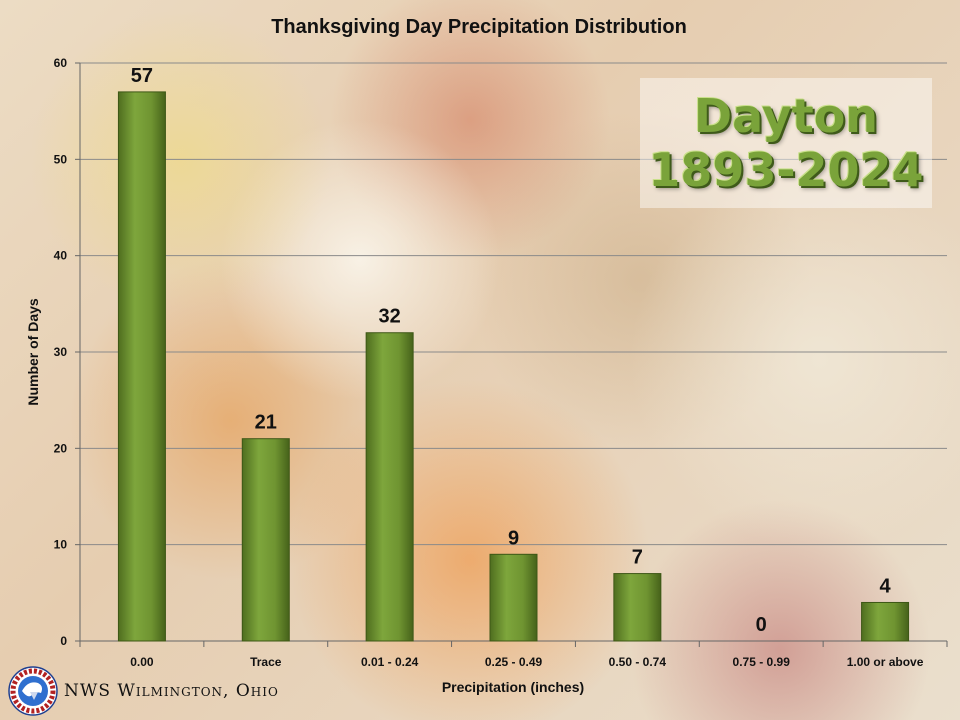 The height and width of the screenshot is (720, 960). Describe the element at coordinates (61, 352) in the screenshot. I see `y-tick-label: 30` at that location.